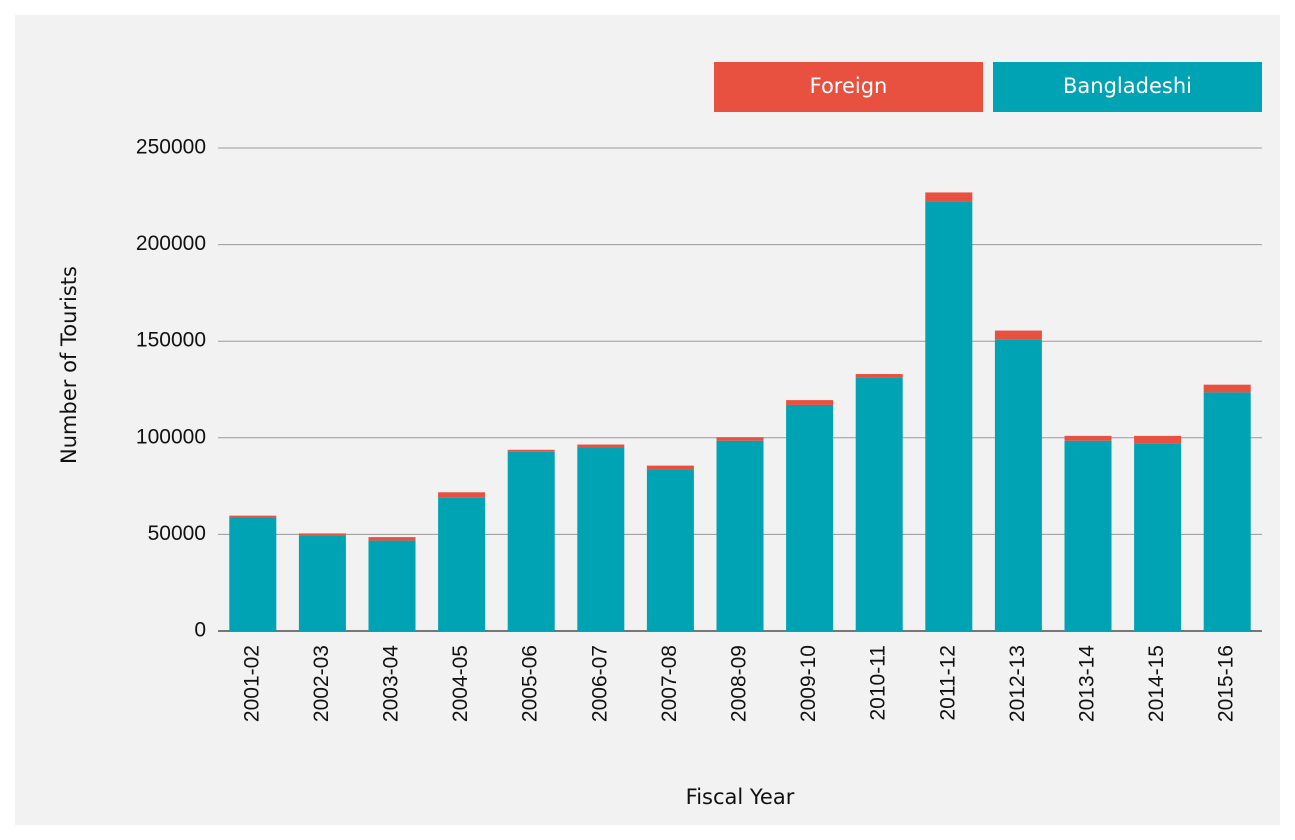  What do you see at coordinates (171, 340) in the screenshot?
I see `y-tick-label: 150000` at bounding box center [171, 340].